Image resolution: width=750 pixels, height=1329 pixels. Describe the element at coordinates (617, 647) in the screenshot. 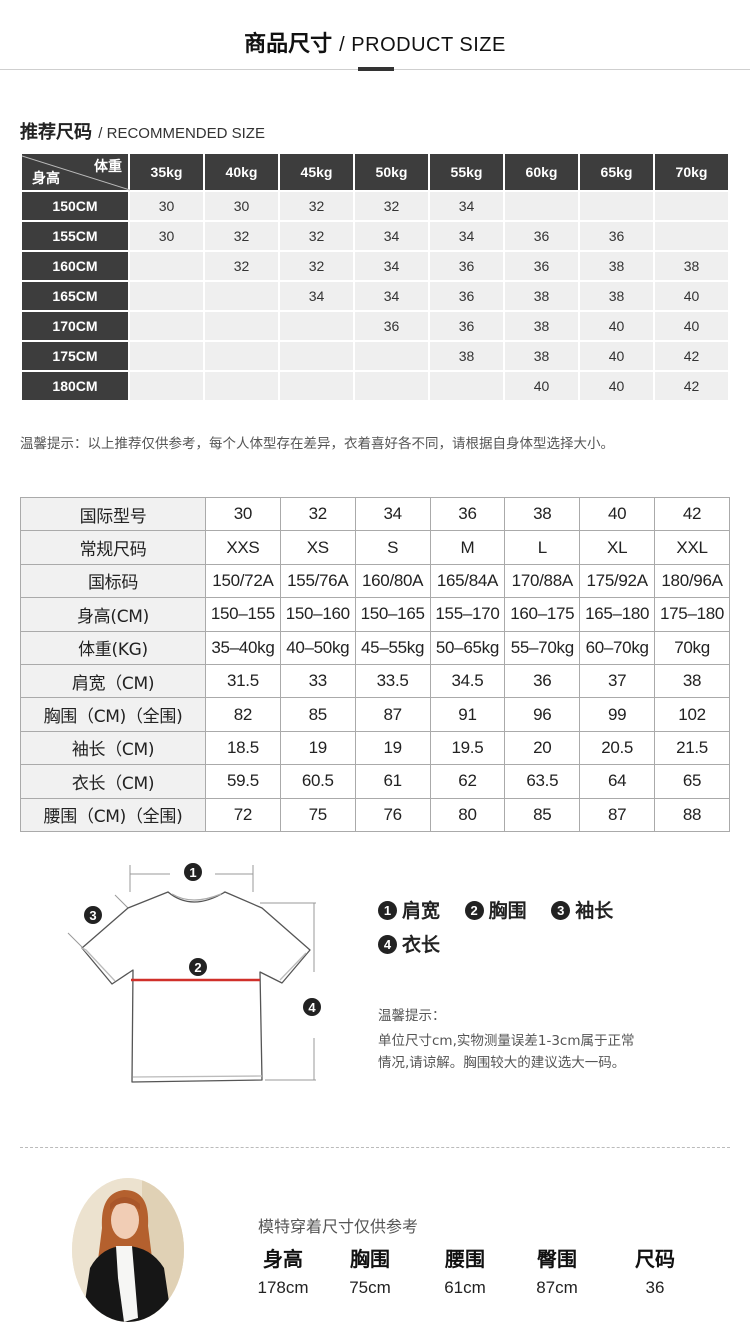

I see `value-cell: 60–70kg` at that location.